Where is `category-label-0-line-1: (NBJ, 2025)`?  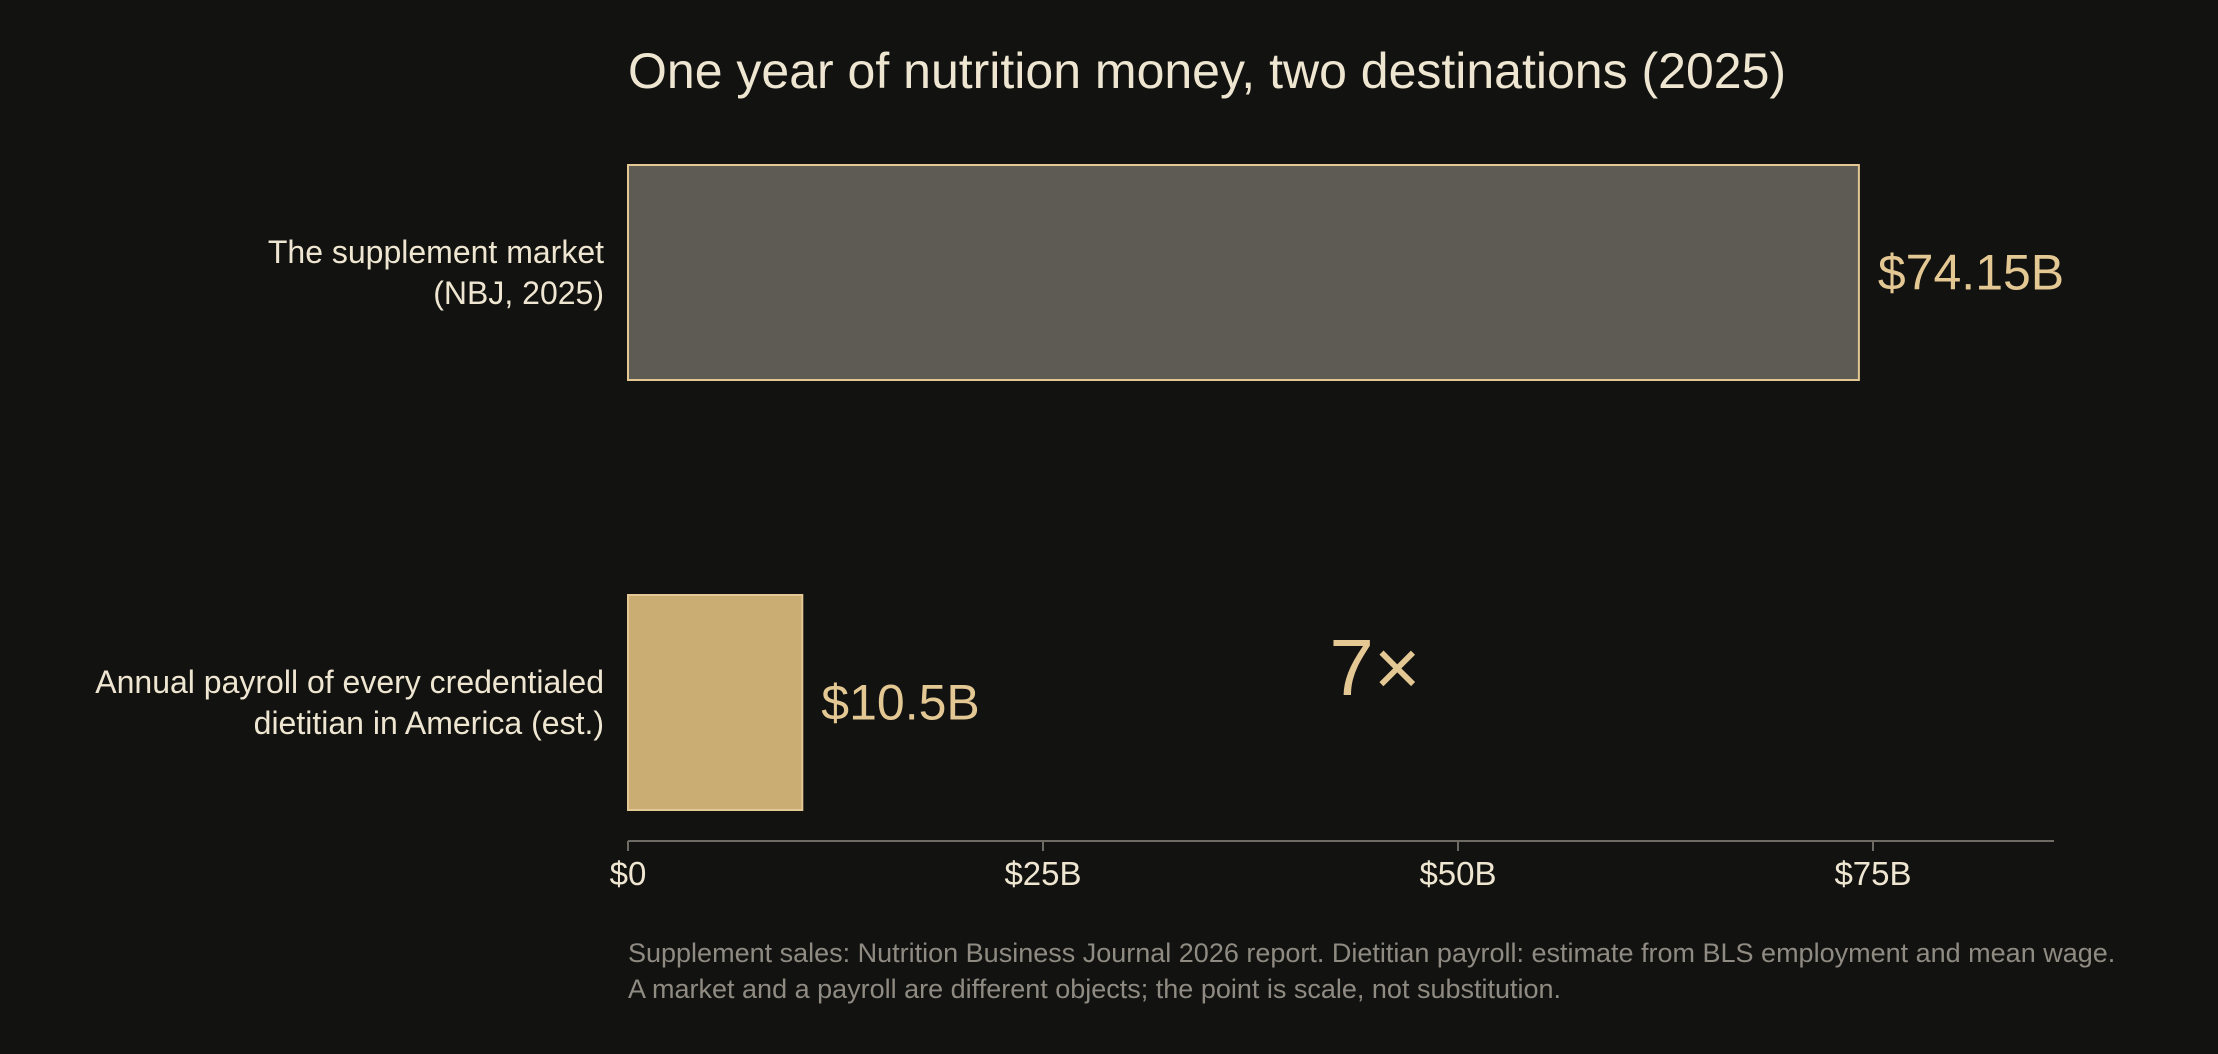 category-label-0-line-1: (NBJ, 2025) is located at coordinates (518, 293).